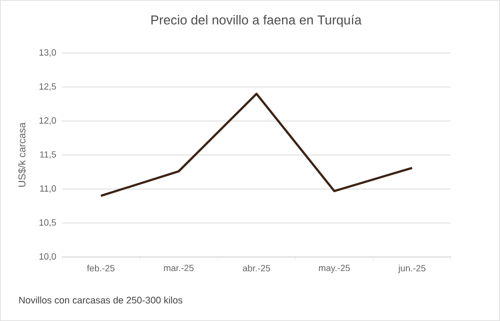 The width and height of the screenshot is (500, 321). Describe the element at coordinates (334, 268) in the screenshot. I see `x-tick-label: may.-25` at that location.